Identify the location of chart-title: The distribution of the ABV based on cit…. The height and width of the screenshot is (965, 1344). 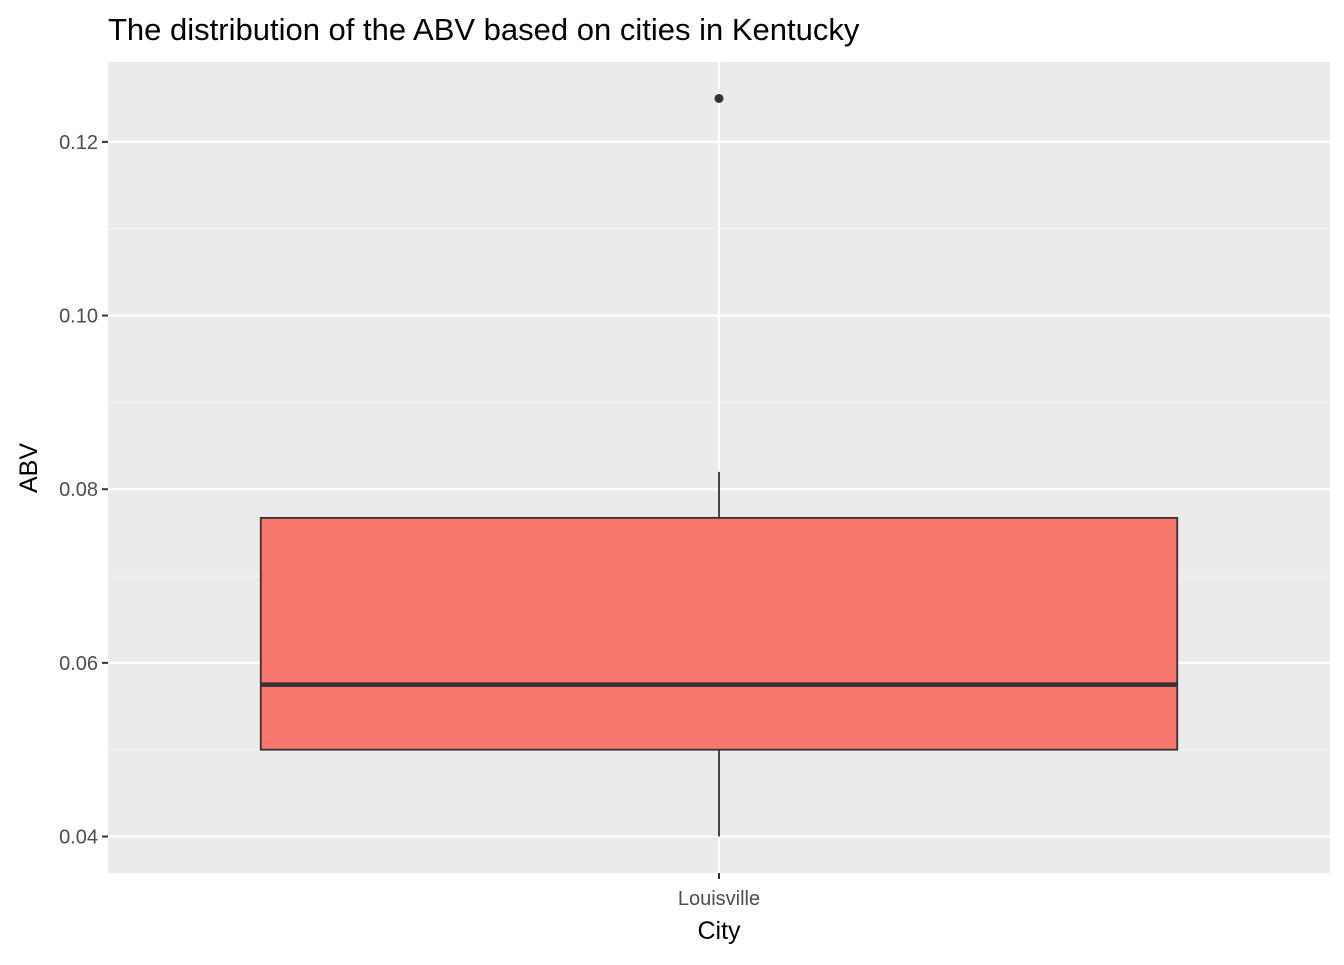
(484, 29).